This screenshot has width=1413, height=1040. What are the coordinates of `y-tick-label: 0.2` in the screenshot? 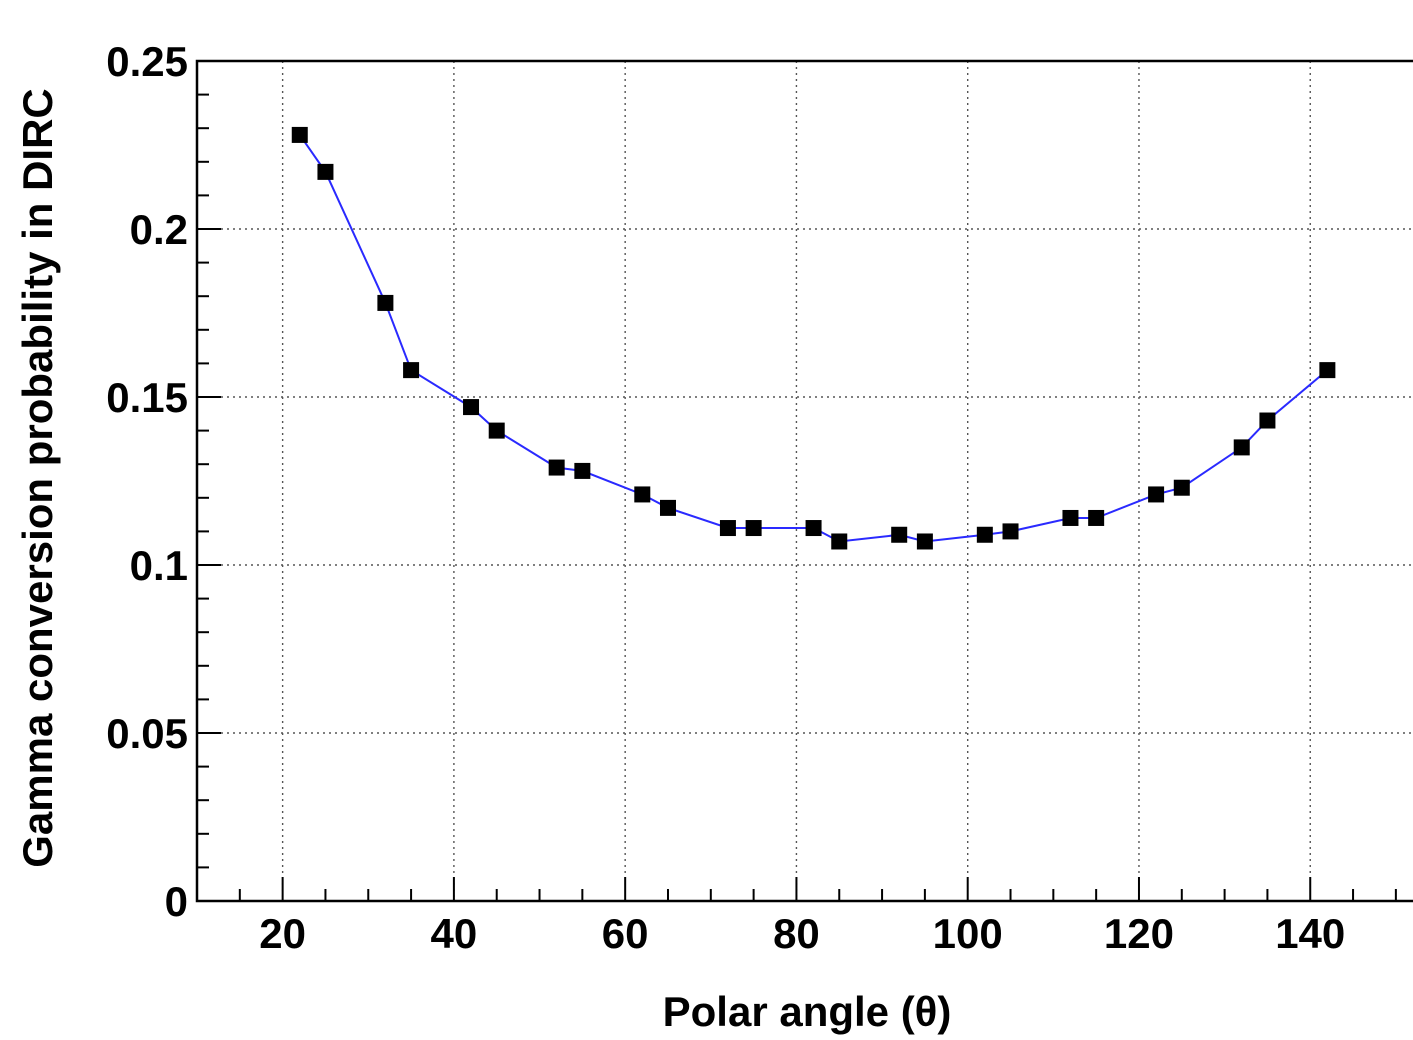 It's located at (159, 229).